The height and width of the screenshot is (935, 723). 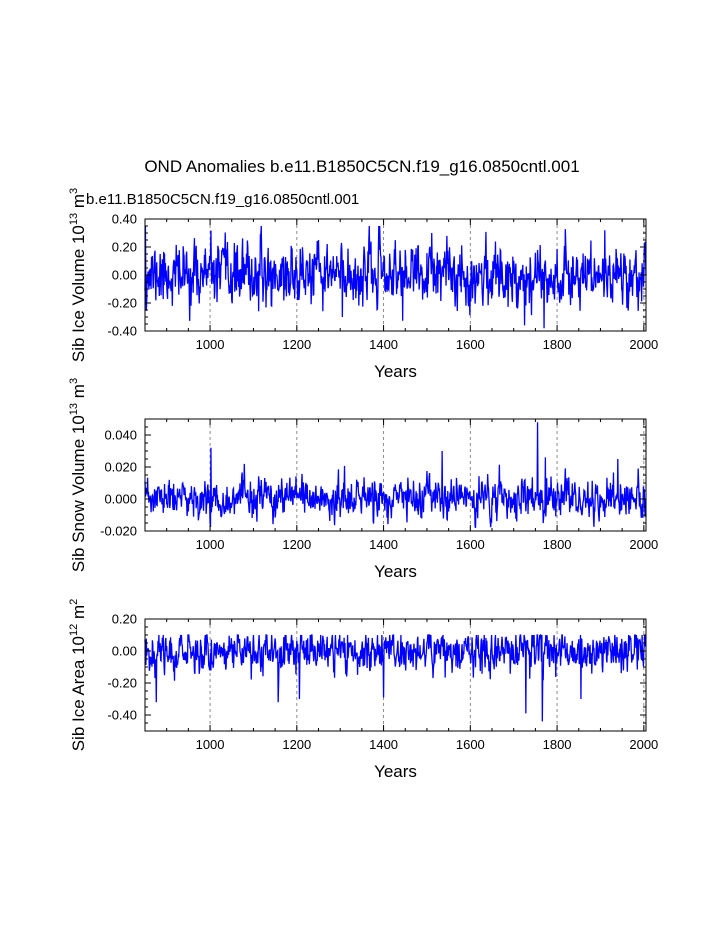 I want to click on snow-volume-series-line, so click(x=395, y=475).